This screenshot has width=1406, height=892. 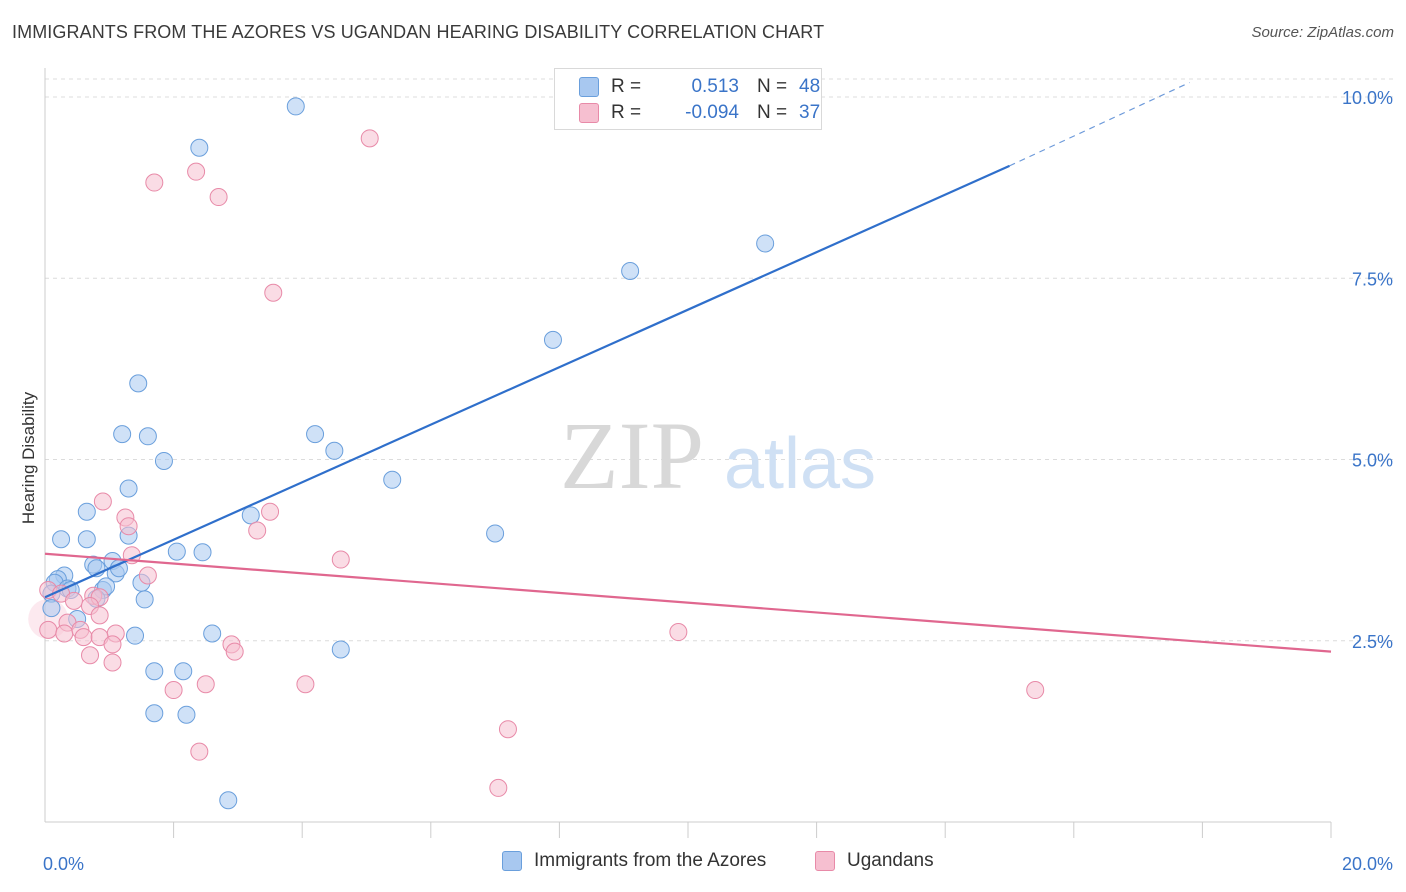 I want to click on watermark-atlas: atlas, so click(x=800, y=464).